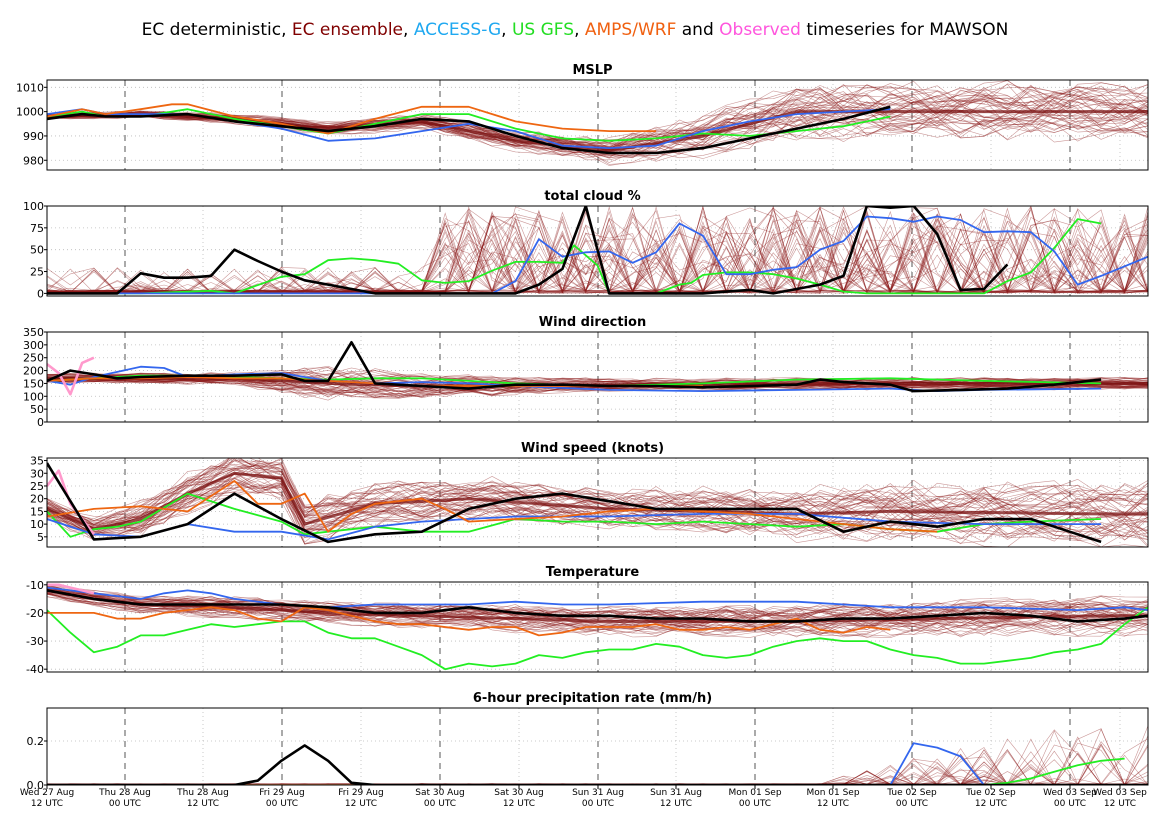 Image resolution: width=1150 pixels, height=816 pixels. What do you see at coordinates (33, 371) in the screenshot?
I see `y-tick-label: 200` at bounding box center [33, 371].